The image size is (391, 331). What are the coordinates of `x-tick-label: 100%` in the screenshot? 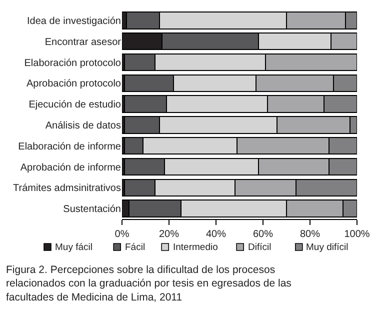 It's located at (357, 234).